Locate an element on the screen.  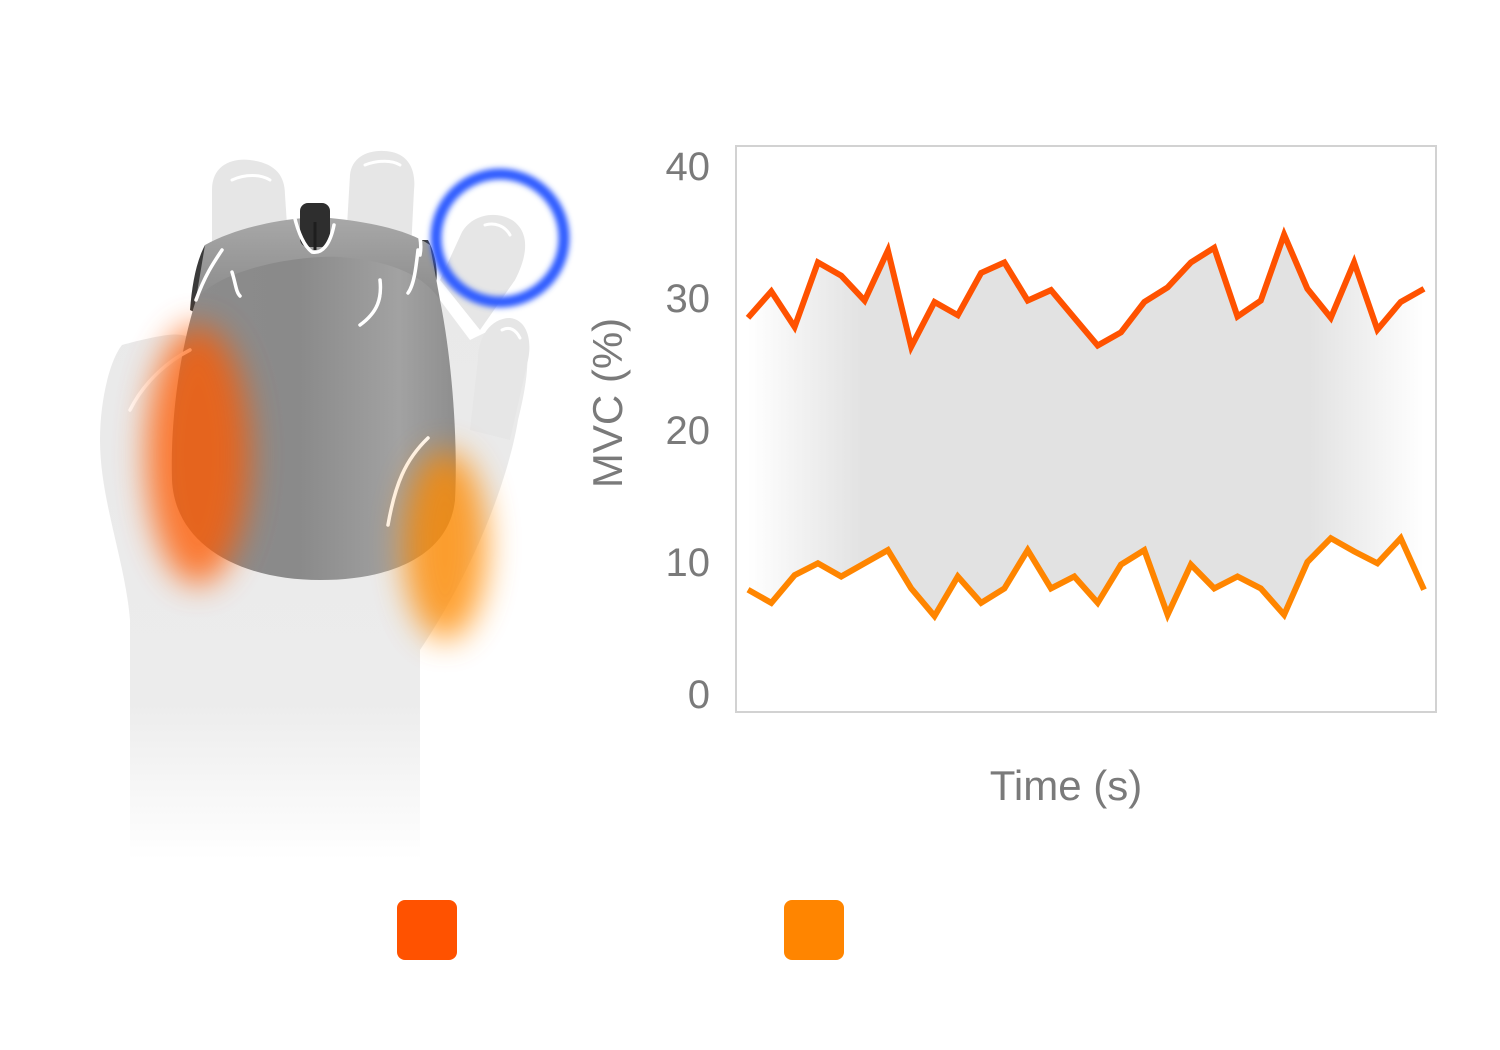
muscle-highlight-thenar is located at coordinates (198, 455).